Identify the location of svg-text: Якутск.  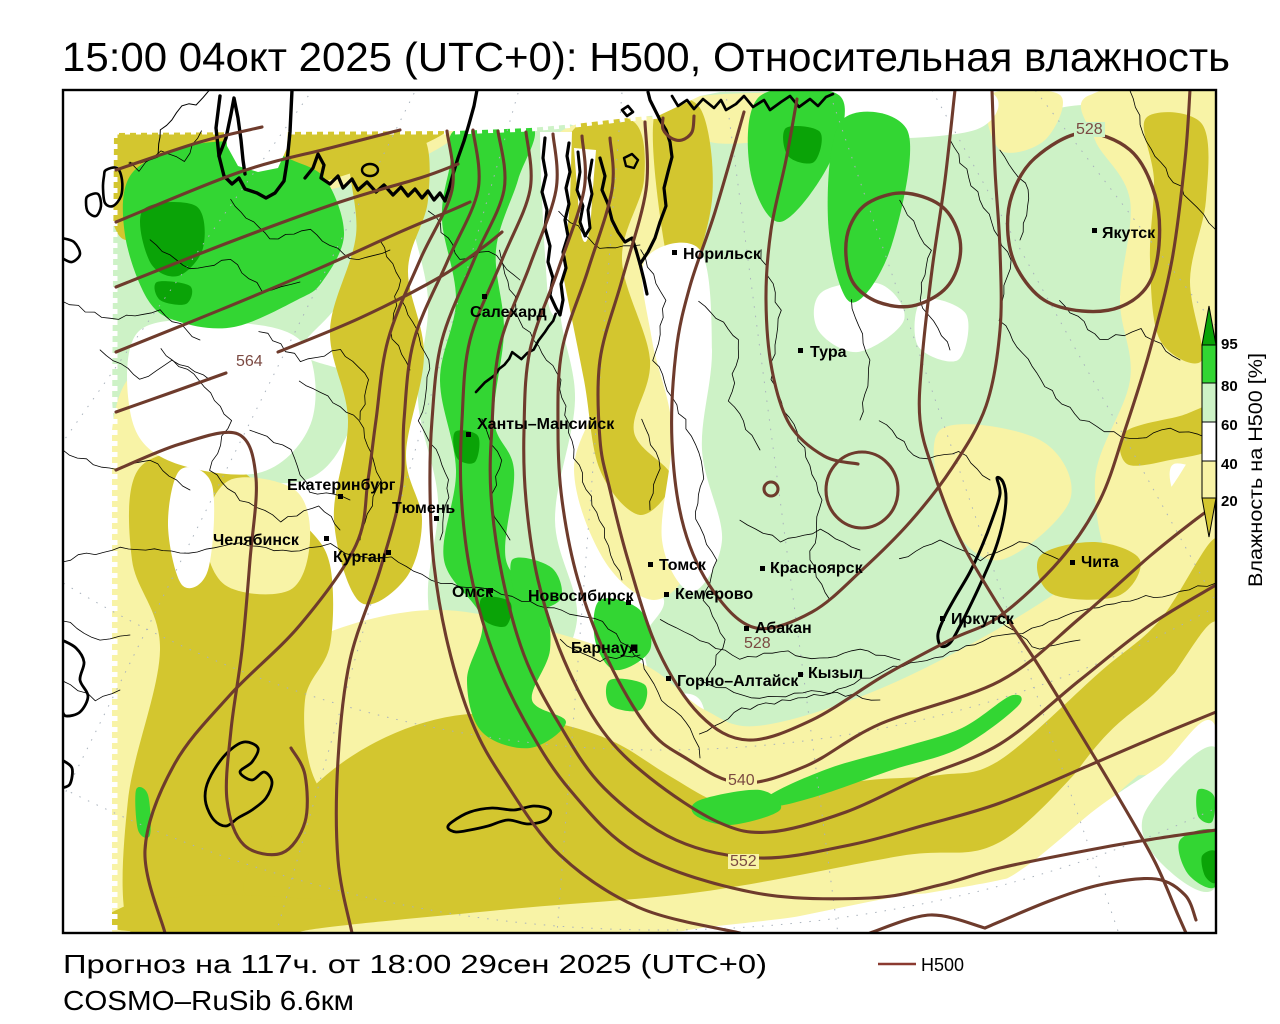
(1129, 233).